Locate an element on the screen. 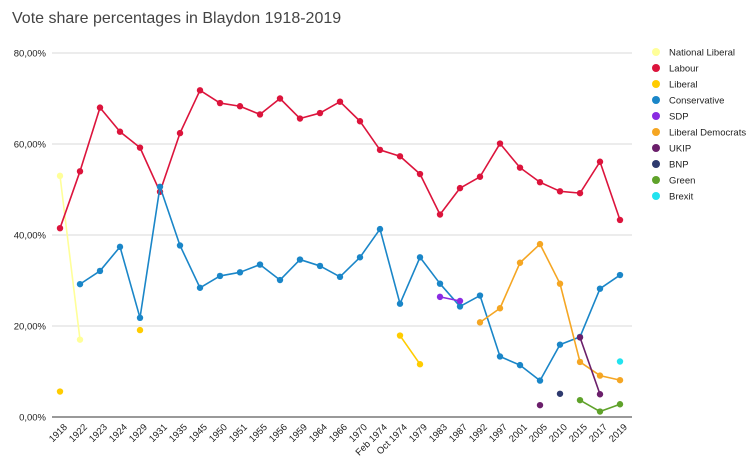 The width and height of the screenshot is (751, 470). x-tick-label: 1923 is located at coordinates (98, 433).